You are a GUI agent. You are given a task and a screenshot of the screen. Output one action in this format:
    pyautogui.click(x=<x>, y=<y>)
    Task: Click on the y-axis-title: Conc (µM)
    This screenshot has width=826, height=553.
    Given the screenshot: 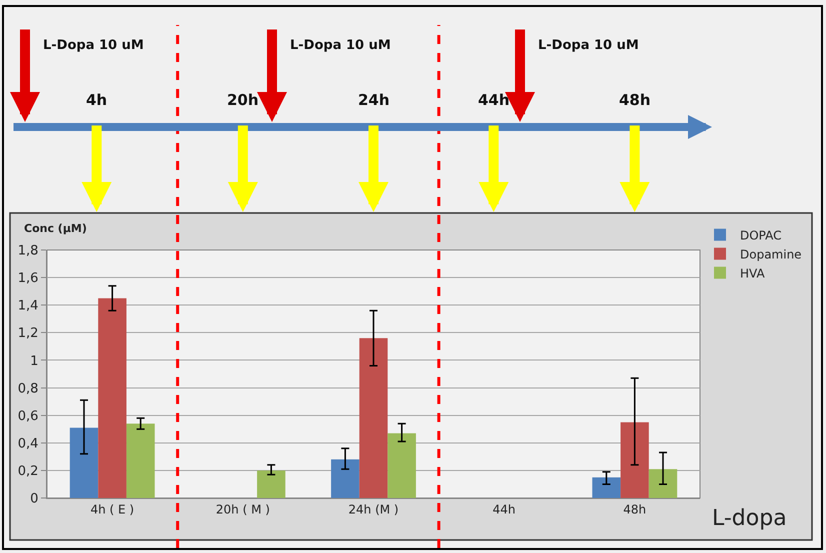 What is the action you would take?
    pyautogui.click(x=55, y=228)
    